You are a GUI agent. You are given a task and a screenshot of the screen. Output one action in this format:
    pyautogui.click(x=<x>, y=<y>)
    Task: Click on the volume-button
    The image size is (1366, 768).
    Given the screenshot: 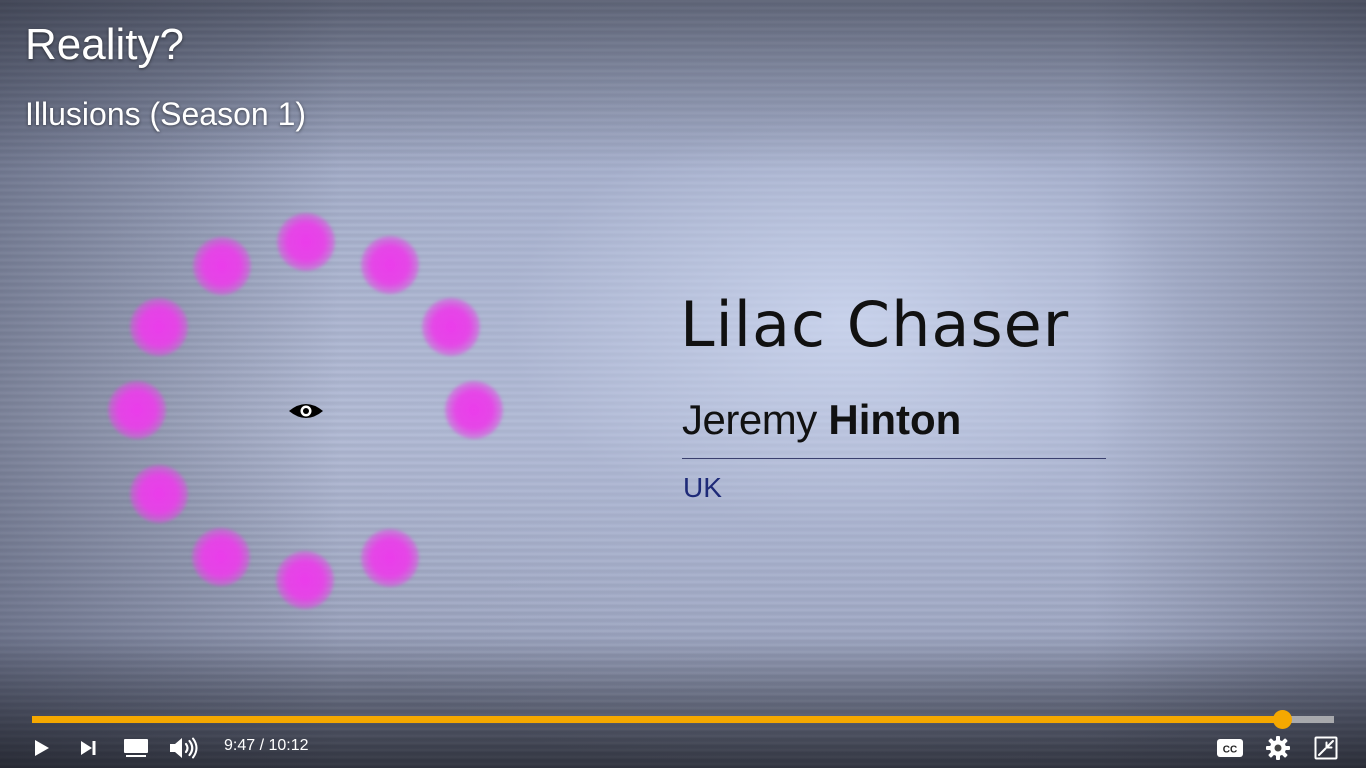 What is the action you would take?
    pyautogui.click(x=183, y=748)
    